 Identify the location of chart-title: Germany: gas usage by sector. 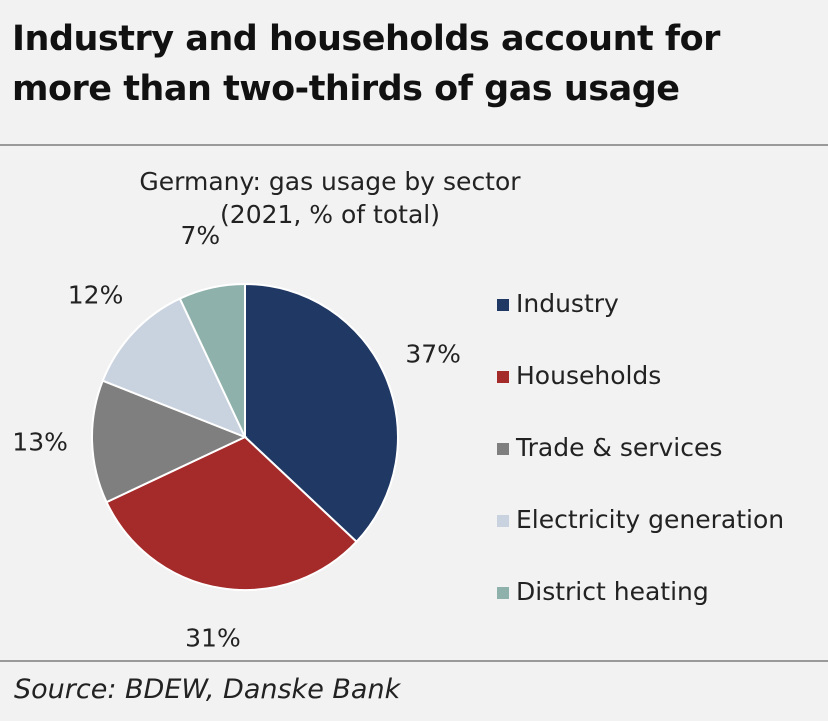
(330, 181).